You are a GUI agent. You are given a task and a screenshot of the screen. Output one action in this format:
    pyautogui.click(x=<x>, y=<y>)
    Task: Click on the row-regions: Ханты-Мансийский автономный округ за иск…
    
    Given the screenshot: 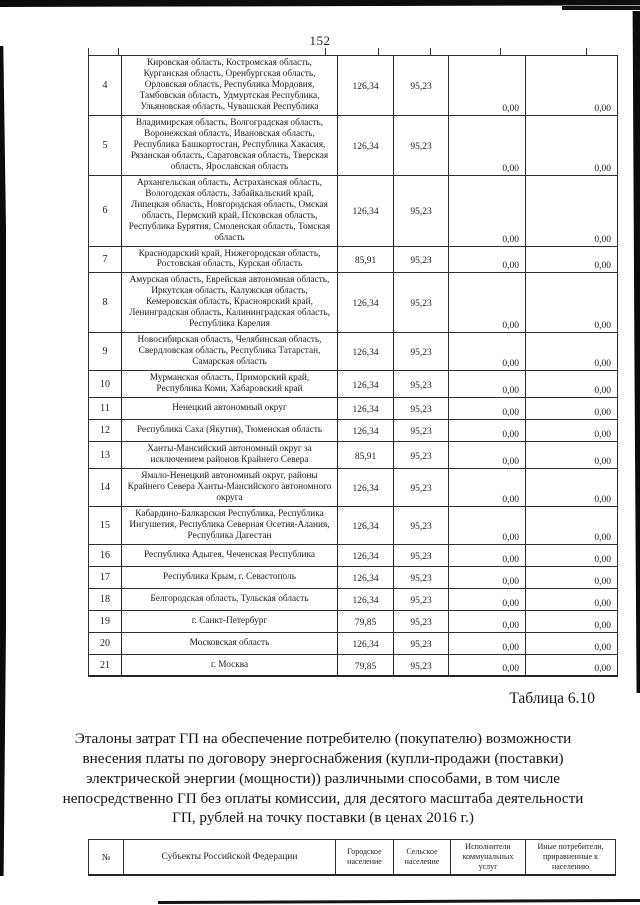 What is the action you would take?
    pyautogui.click(x=229, y=455)
    